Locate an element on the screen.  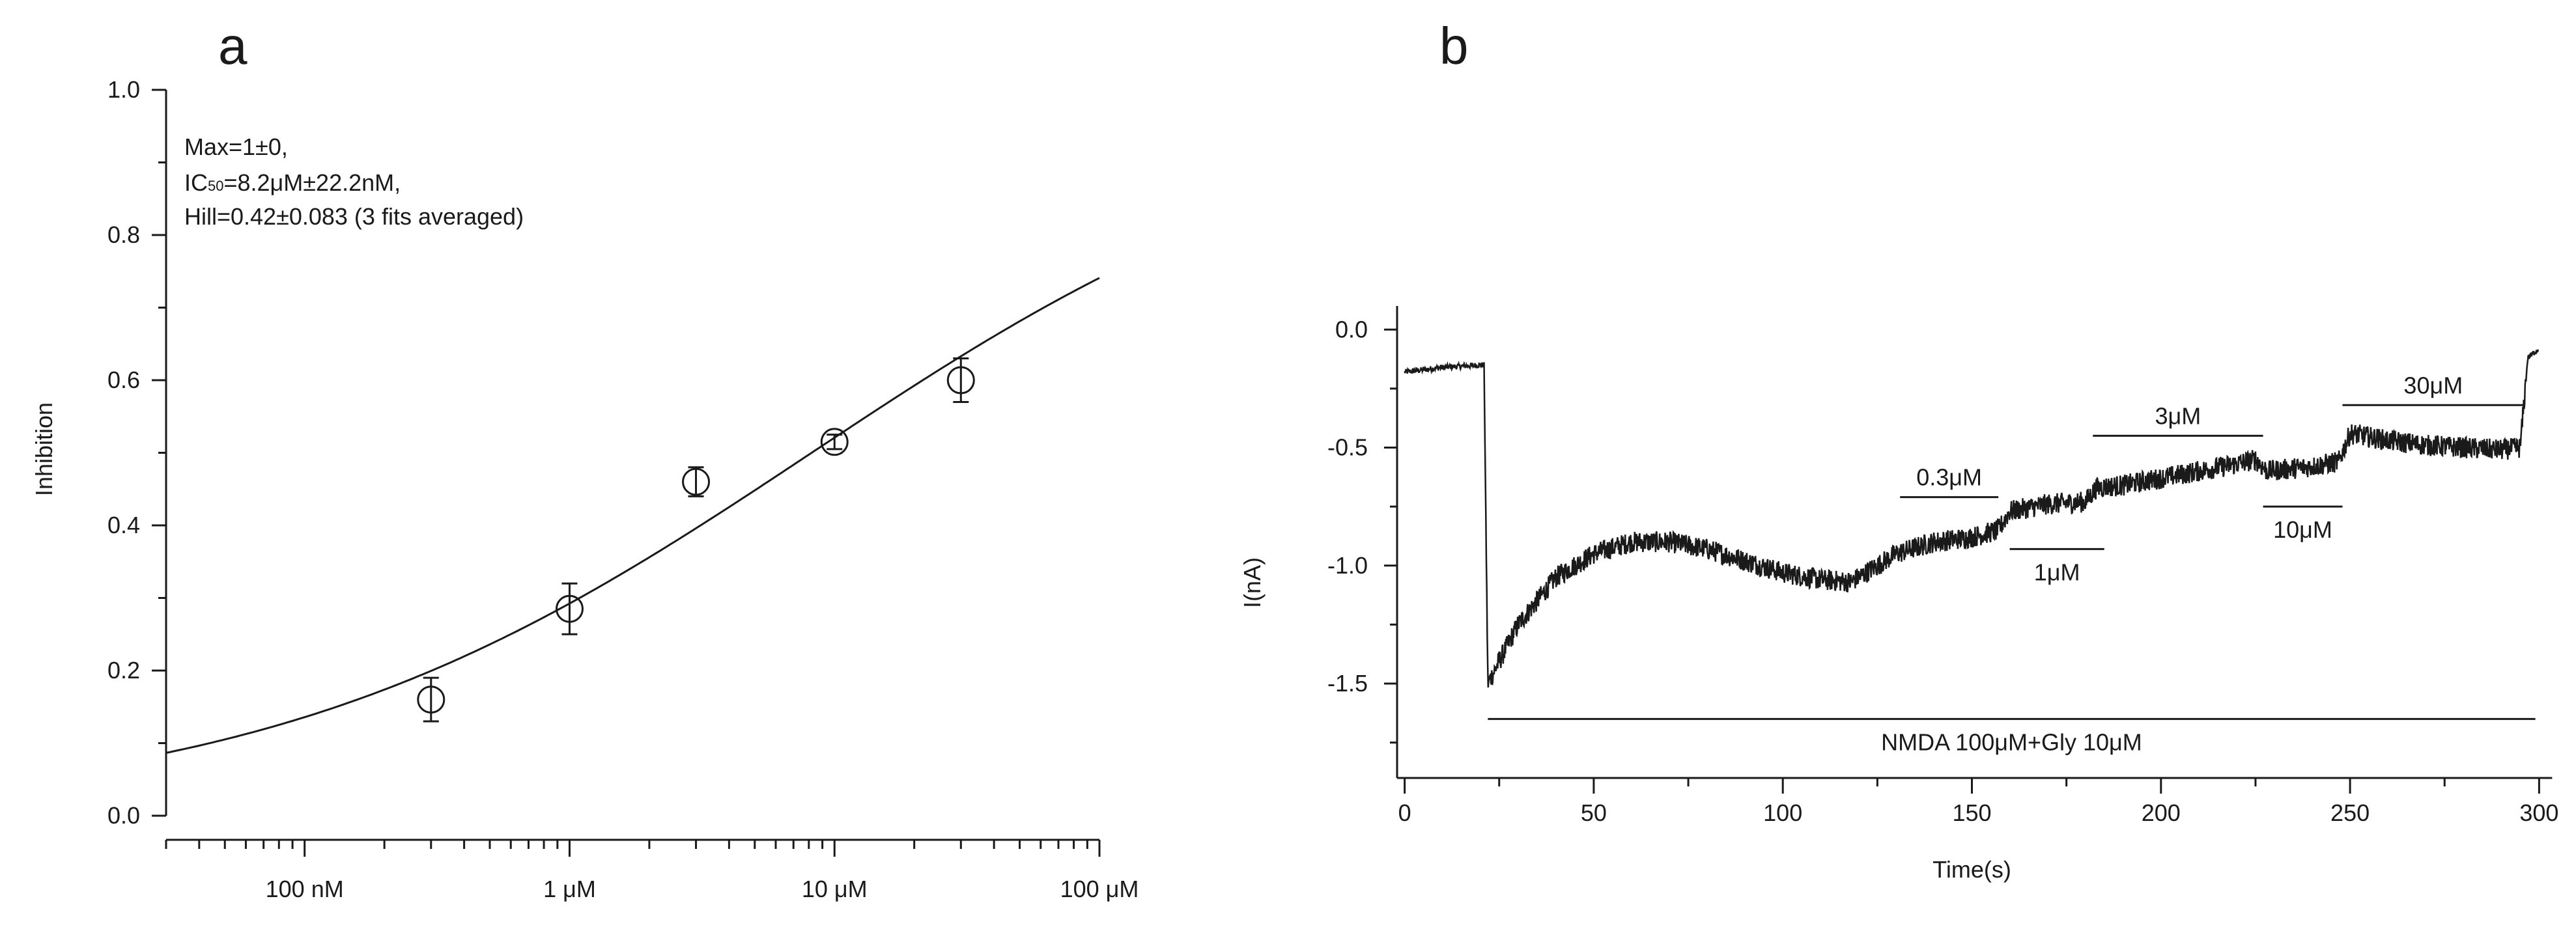
x-axis-title: Time(s) is located at coordinates (1971, 869).